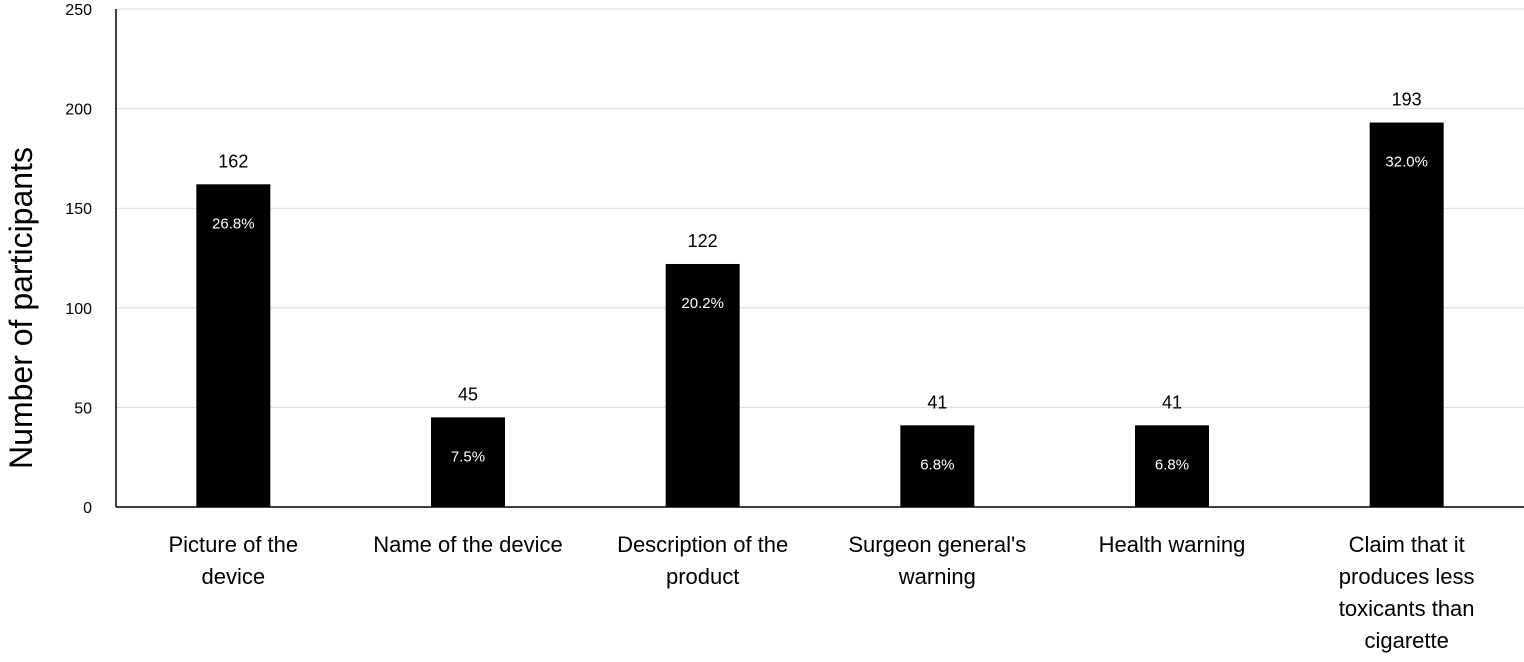 The height and width of the screenshot is (662, 1524). Describe the element at coordinates (1407, 544) in the screenshot. I see `x-category-label-line: Claim that it` at that location.